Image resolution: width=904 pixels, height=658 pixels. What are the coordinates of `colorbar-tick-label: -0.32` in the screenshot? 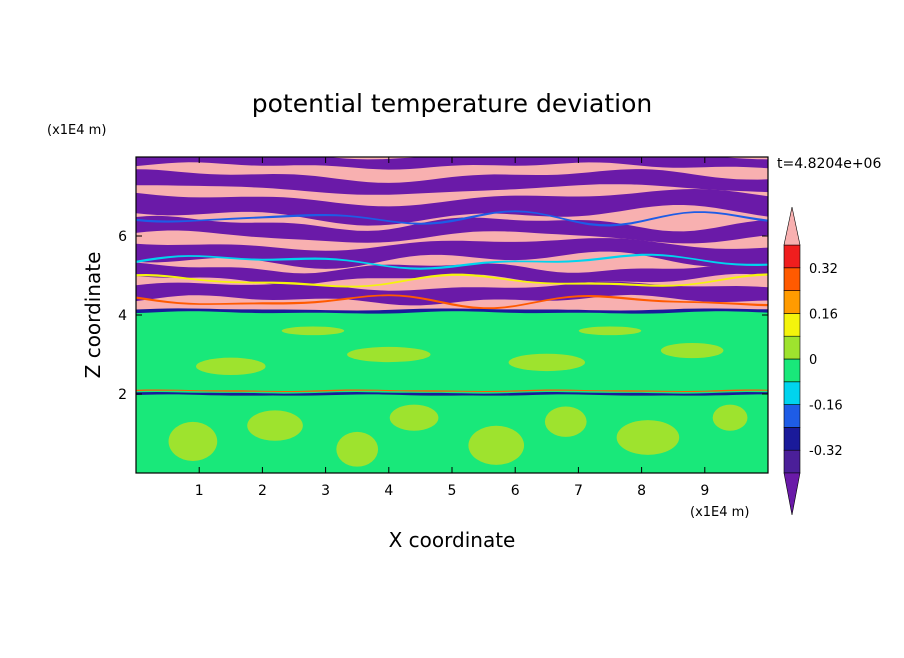 It's located at (826, 451).